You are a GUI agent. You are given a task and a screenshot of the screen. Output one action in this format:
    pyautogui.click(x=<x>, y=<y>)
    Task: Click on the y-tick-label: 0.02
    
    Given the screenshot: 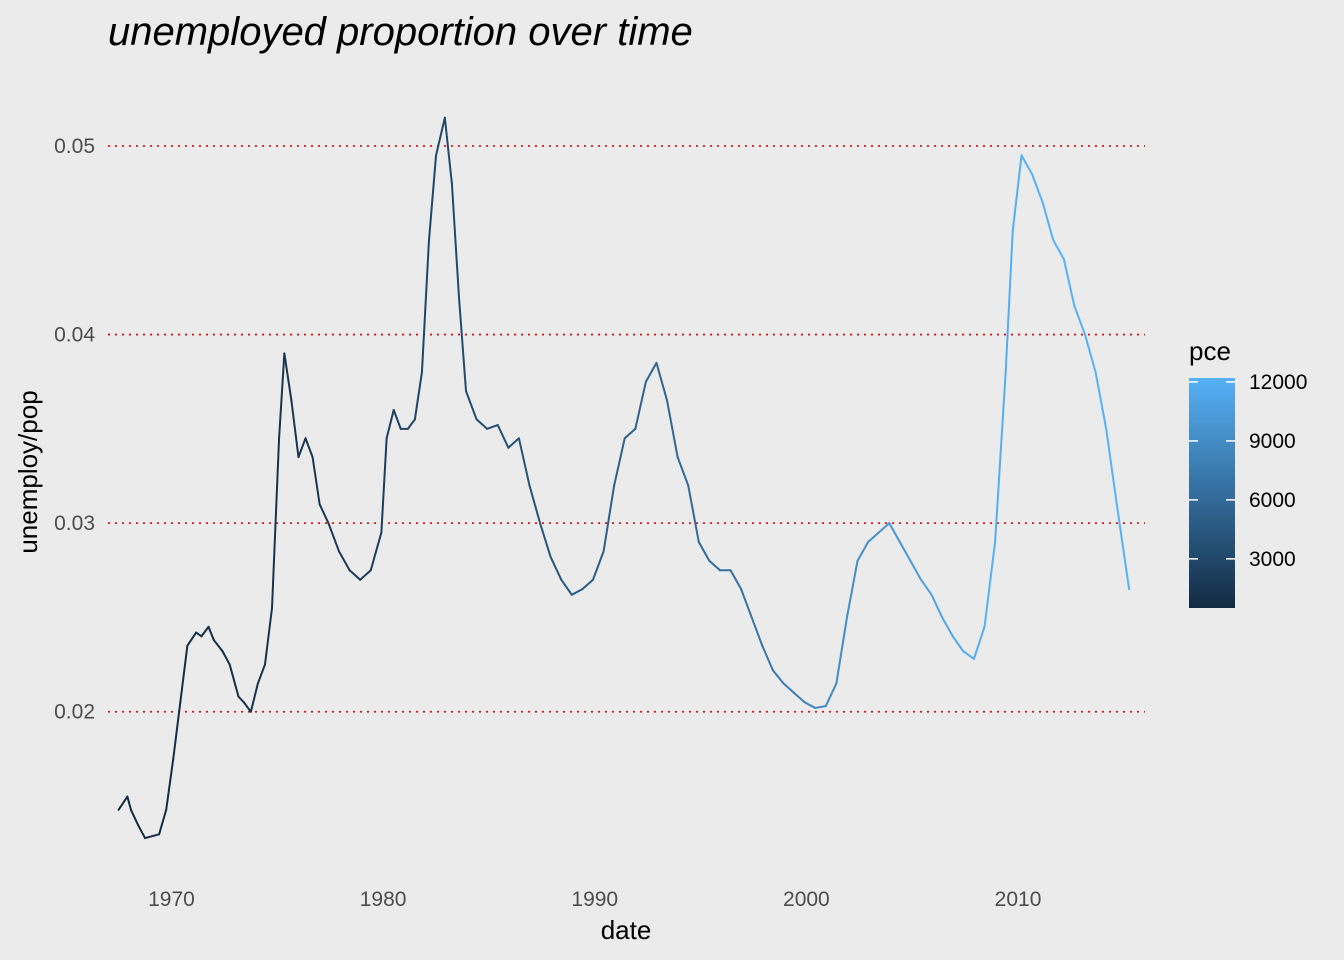 What is the action you would take?
    pyautogui.click(x=74, y=712)
    